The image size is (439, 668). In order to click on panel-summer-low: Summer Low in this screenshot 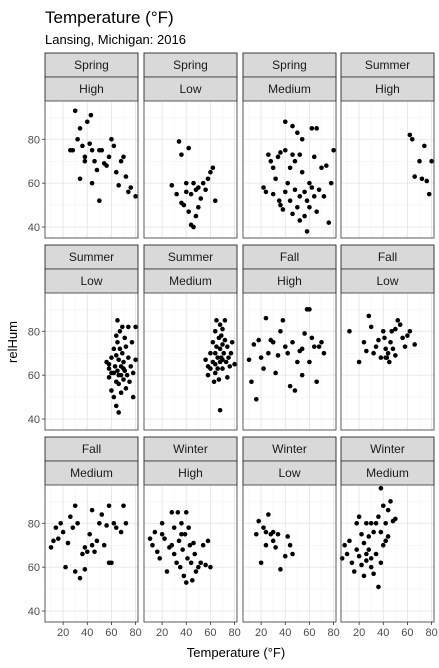, I will do `click(91, 337)`.